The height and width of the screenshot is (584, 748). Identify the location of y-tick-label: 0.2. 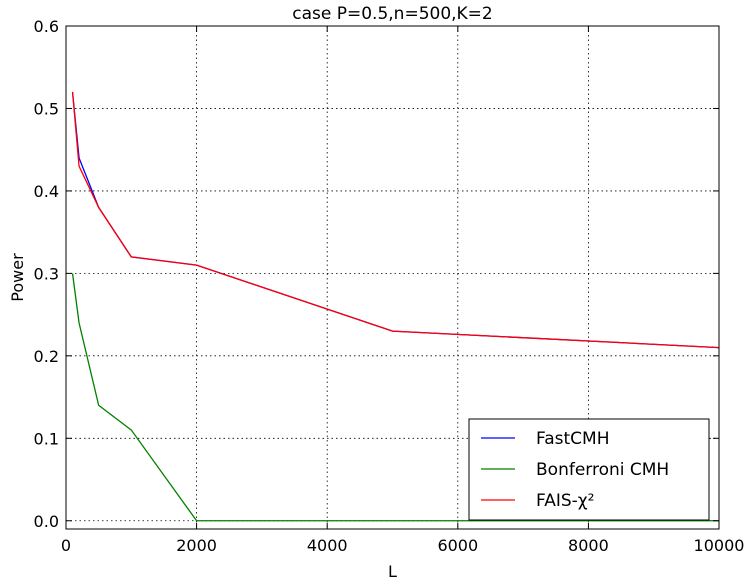
(46, 356).